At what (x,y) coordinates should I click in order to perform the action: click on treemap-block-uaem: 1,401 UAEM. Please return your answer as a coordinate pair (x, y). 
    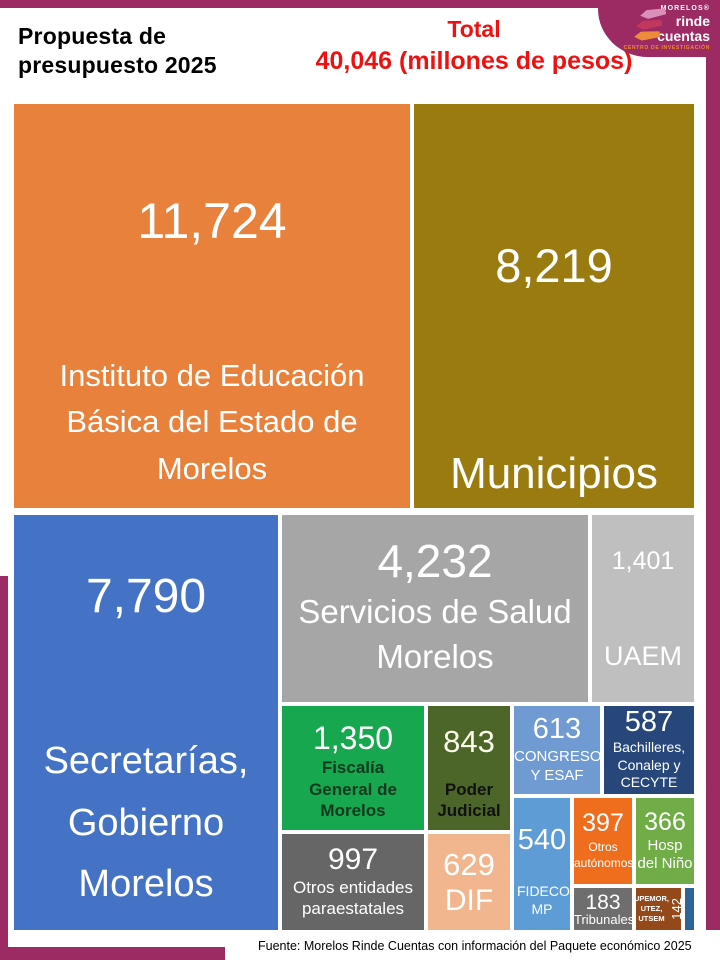
    Looking at the image, I should click on (643, 608).